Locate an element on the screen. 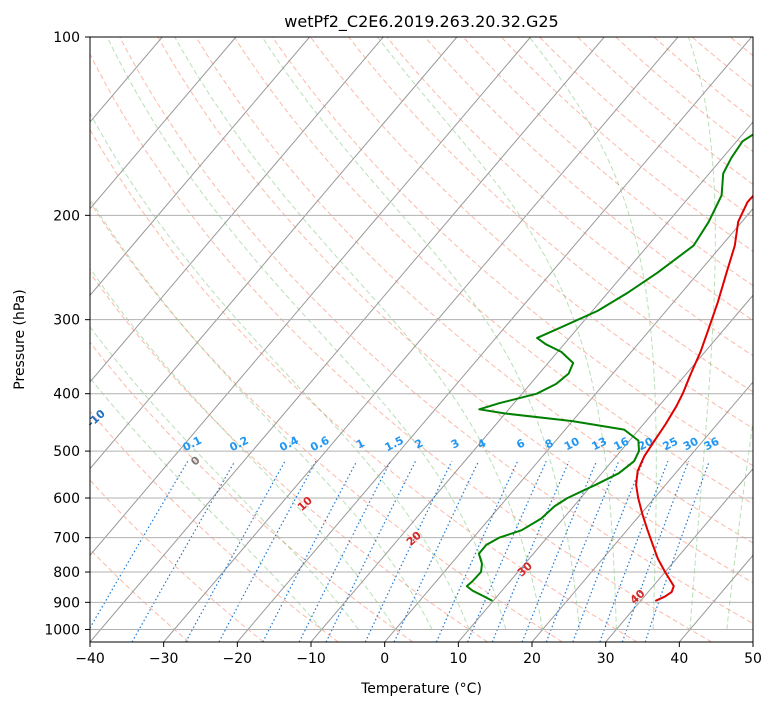  chart-title: wetPf2_C2E6.2019.263.20.32.G25 is located at coordinates (421, 22).